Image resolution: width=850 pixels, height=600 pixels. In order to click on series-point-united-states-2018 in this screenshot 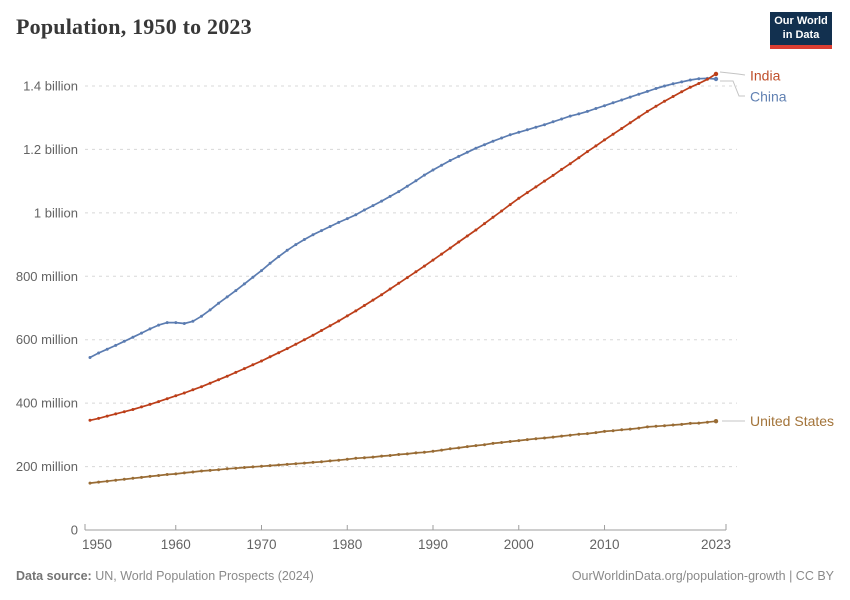, I will do `click(673, 425)`.